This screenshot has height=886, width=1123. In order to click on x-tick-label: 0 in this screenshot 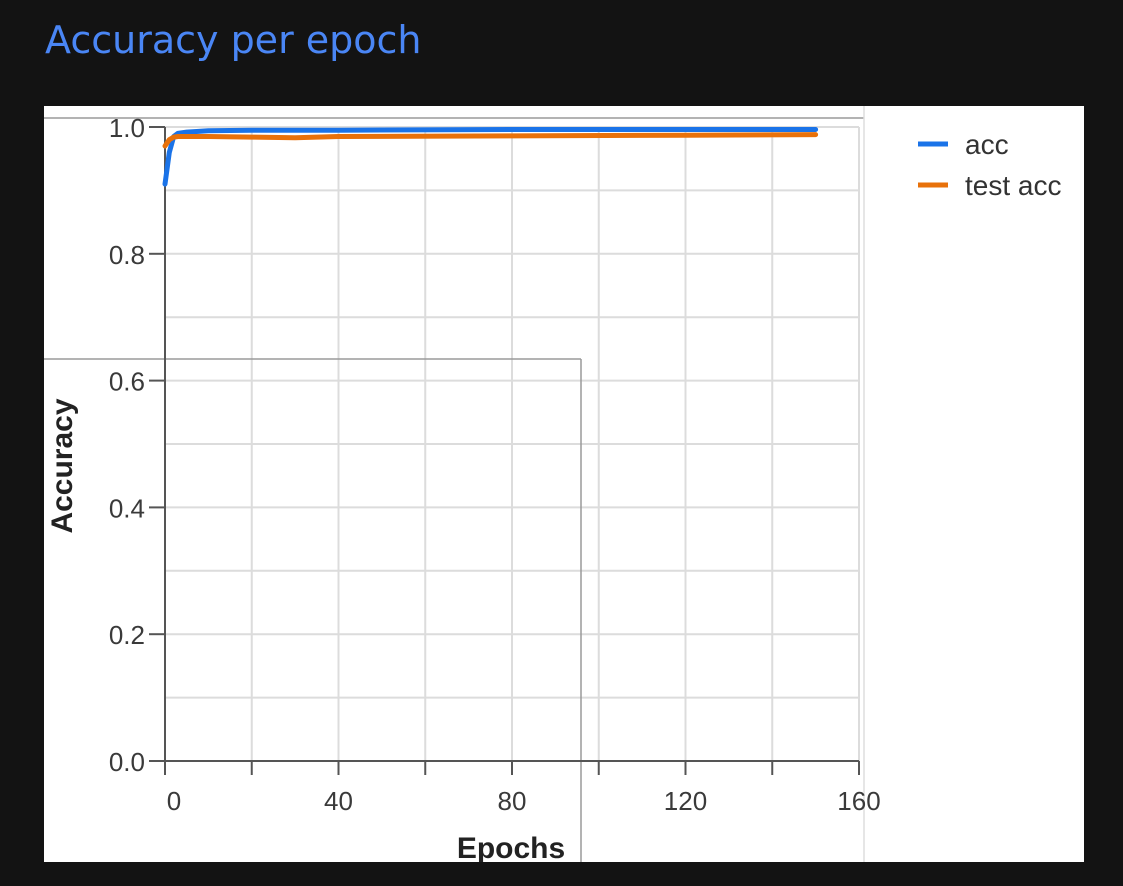, I will do `click(174, 801)`.